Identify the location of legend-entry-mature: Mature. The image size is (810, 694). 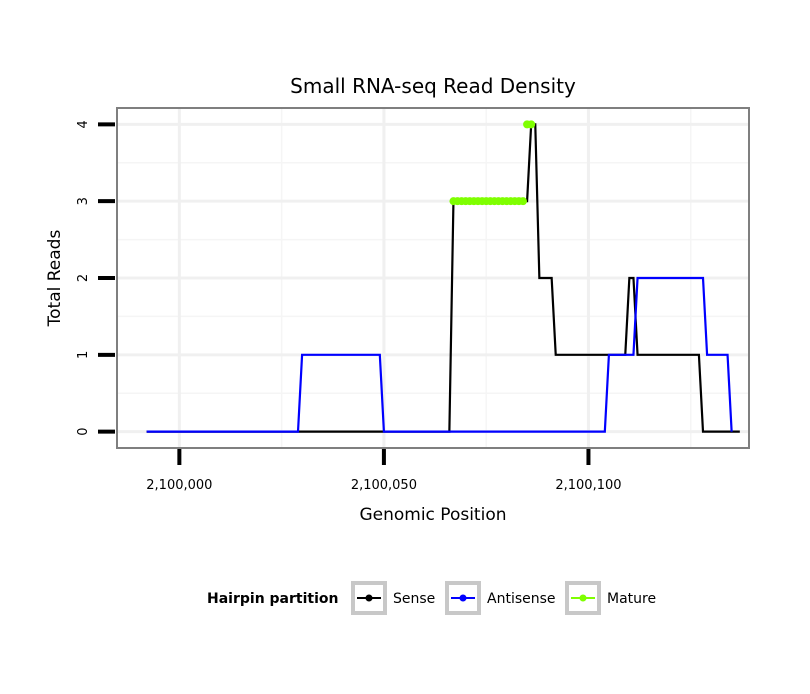
(610, 598).